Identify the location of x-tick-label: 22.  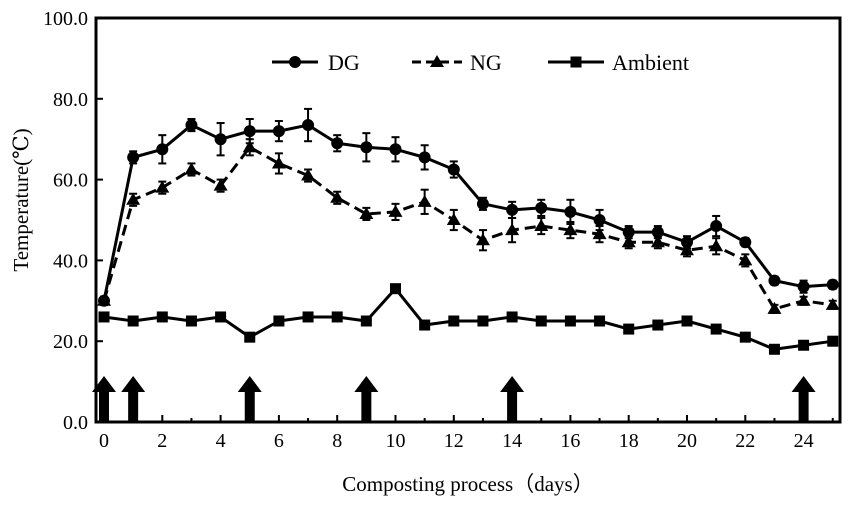
(745, 441).